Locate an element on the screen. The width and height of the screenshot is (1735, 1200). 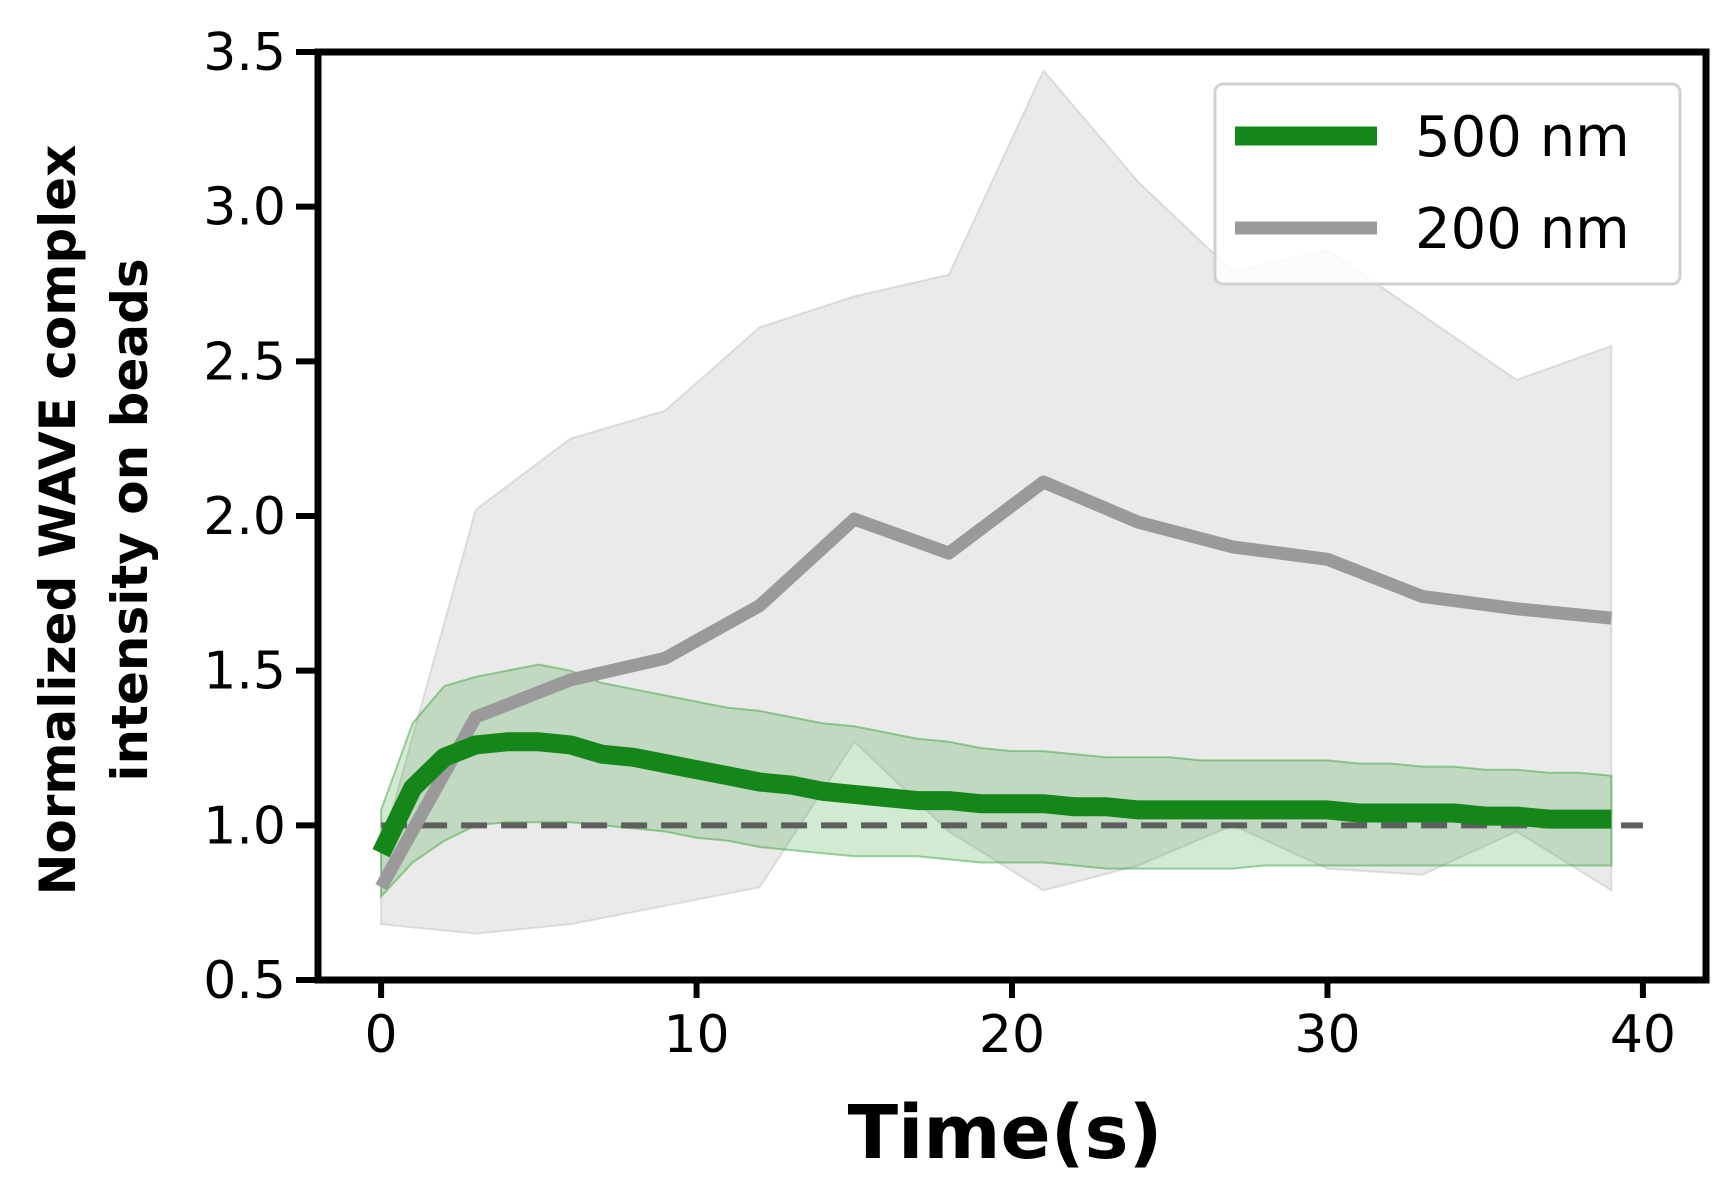
y-tick-label: 1.5 is located at coordinates (244, 672).